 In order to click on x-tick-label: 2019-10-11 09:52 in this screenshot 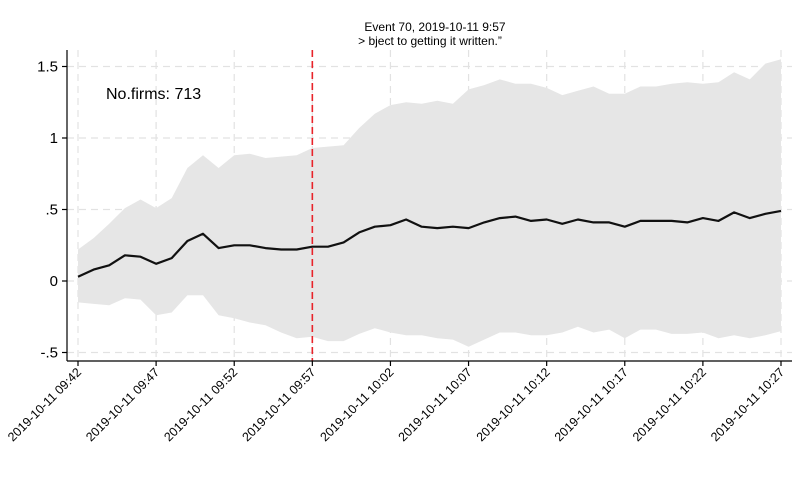, I will do `click(200, 404)`.